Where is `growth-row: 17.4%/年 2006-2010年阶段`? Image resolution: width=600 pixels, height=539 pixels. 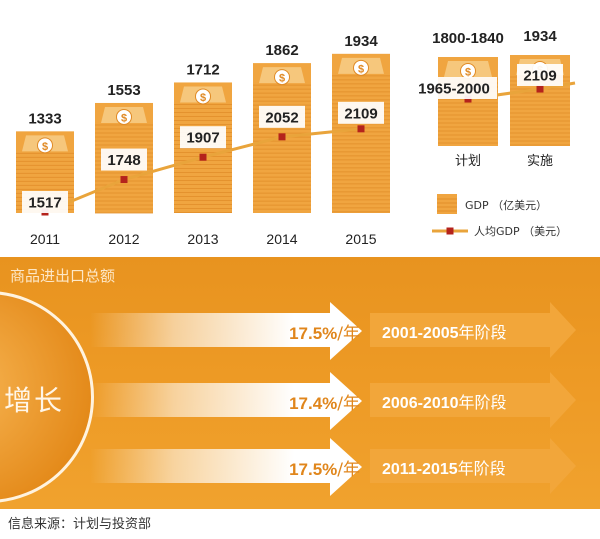 growth-row: 17.4%/年 2006-2010年阶段 is located at coordinates (345, 399).